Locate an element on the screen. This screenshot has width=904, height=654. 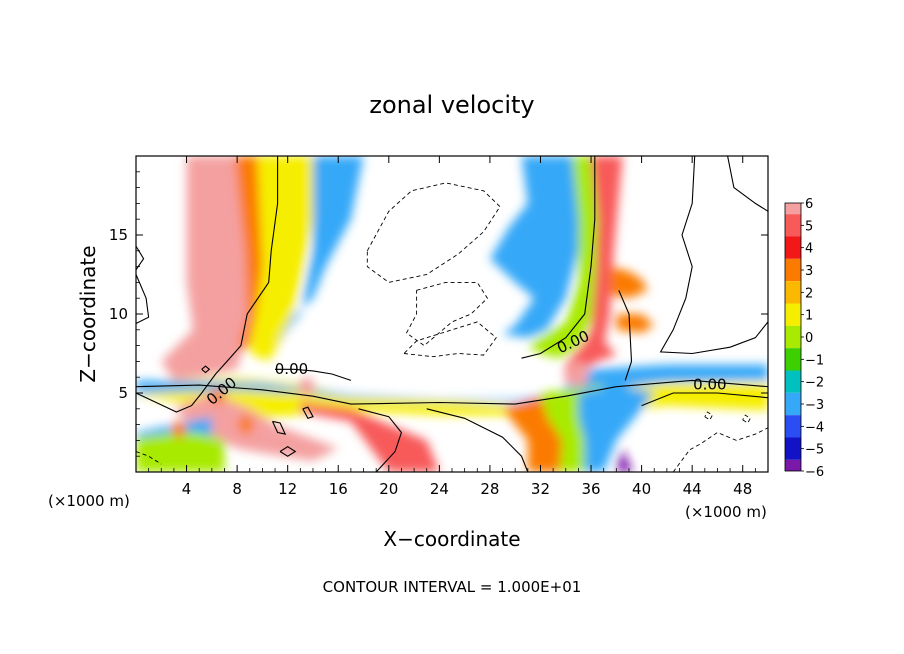
x-tick-label-8: 36 is located at coordinates (590, 489).